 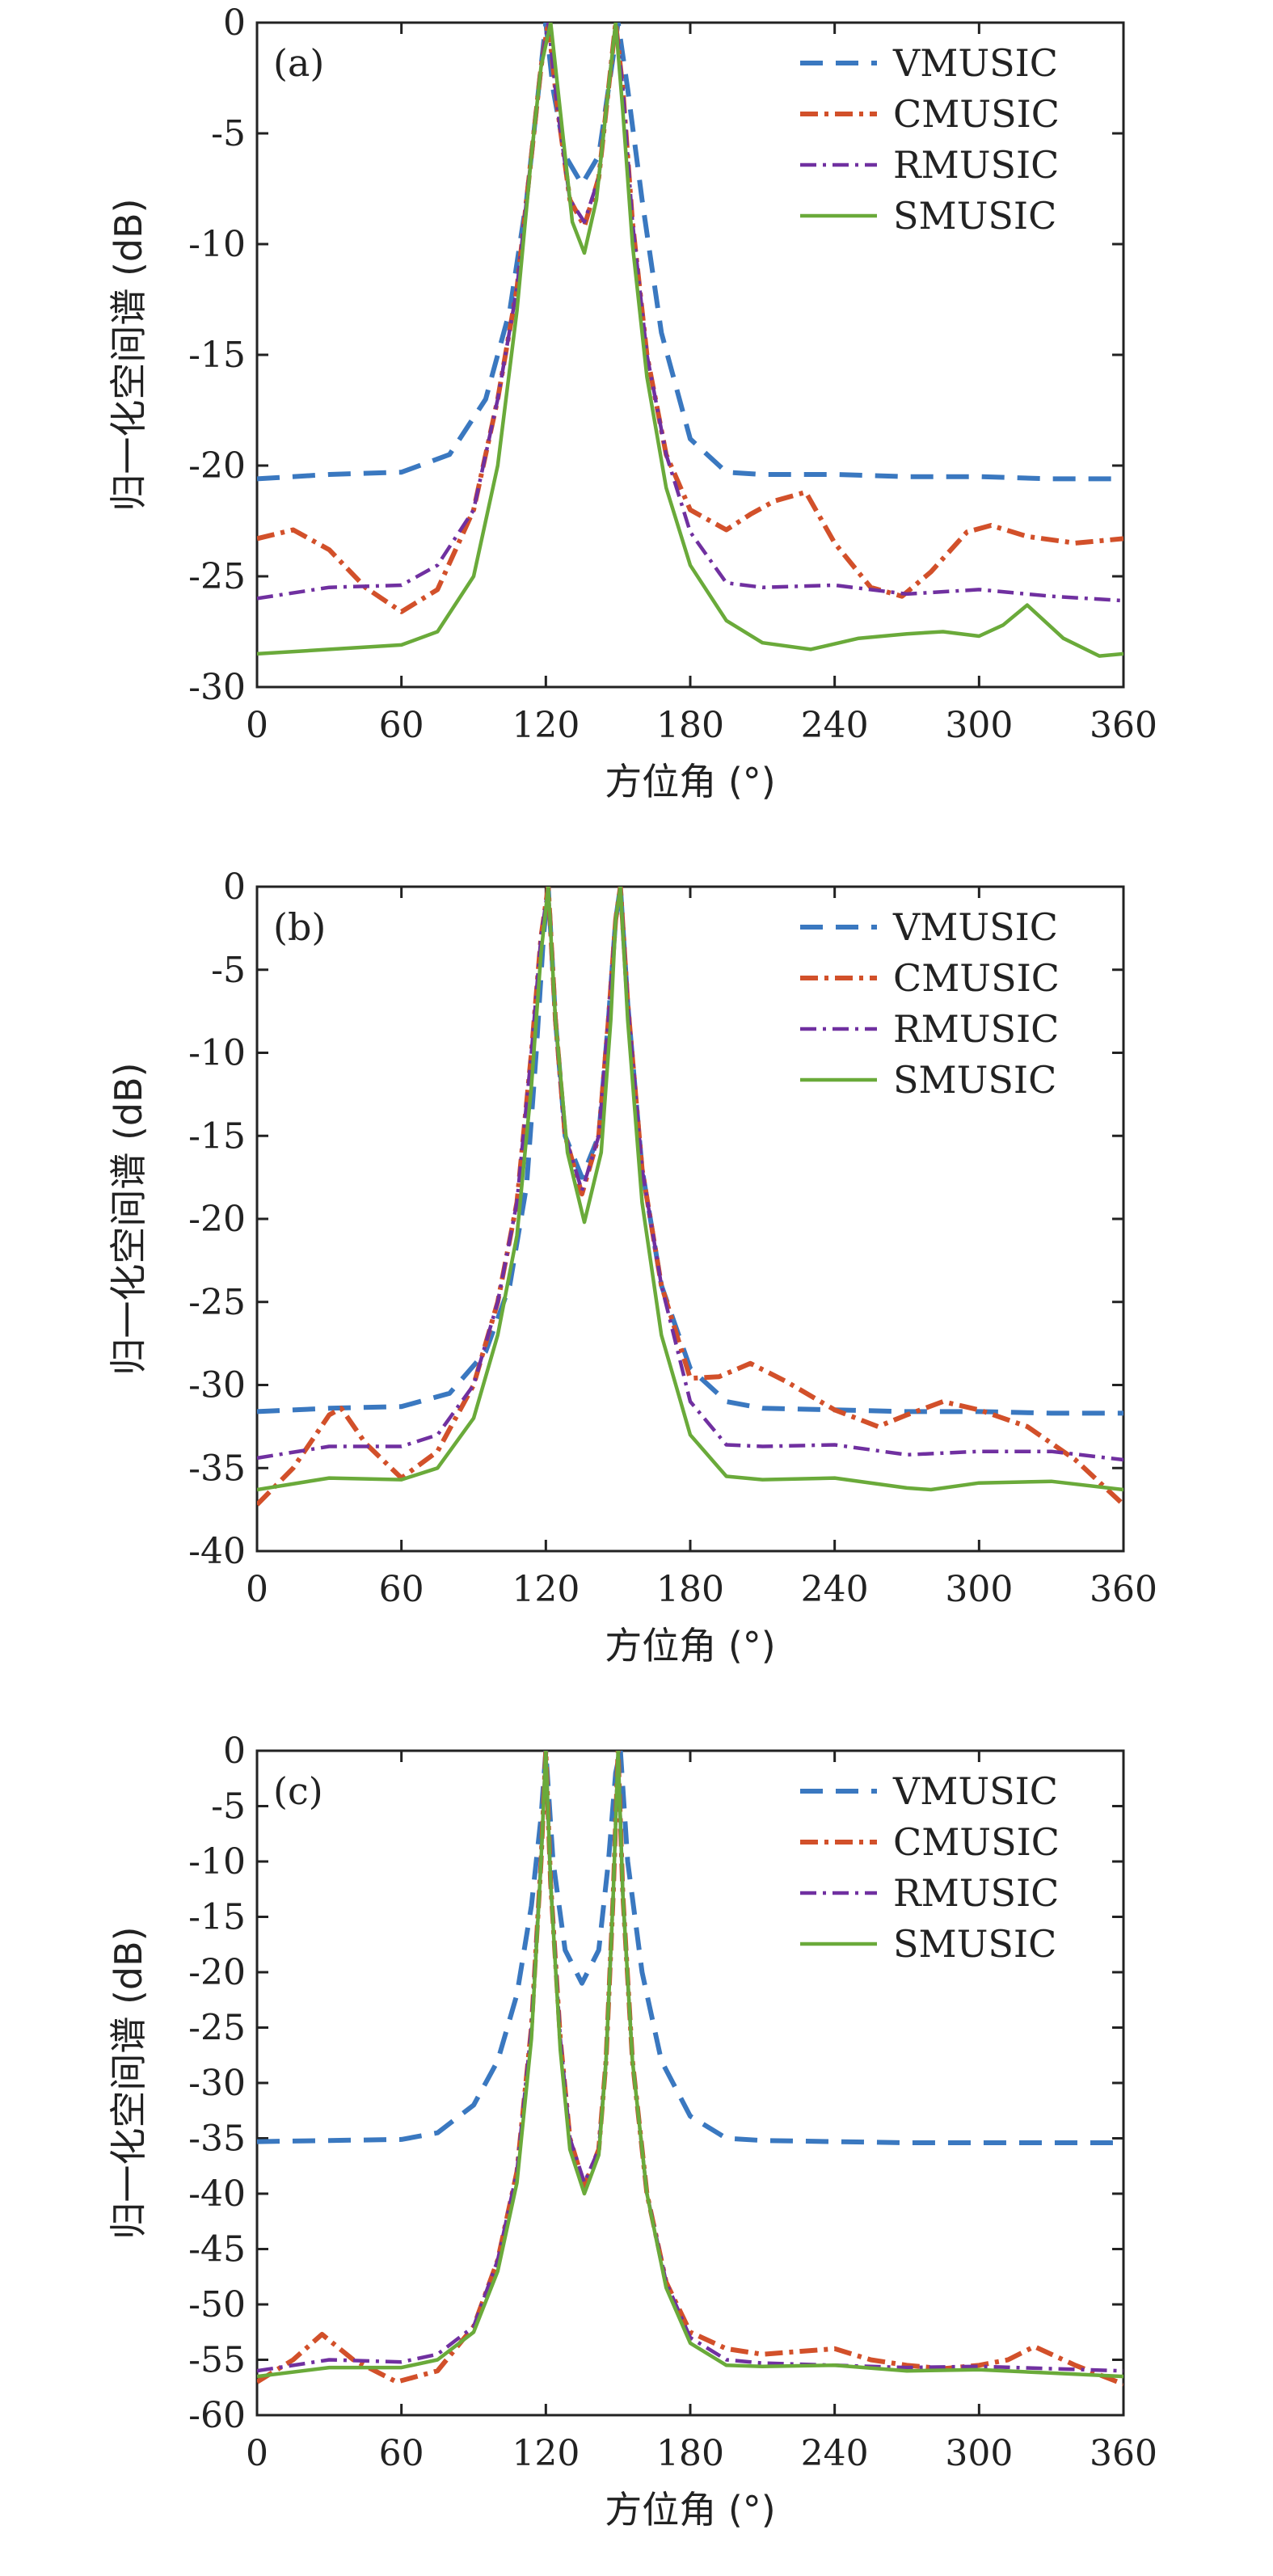 What do you see at coordinates (217, 245) in the screenshot?
I see `y-tick-label-a: -10` at bounding box center [217, 245].